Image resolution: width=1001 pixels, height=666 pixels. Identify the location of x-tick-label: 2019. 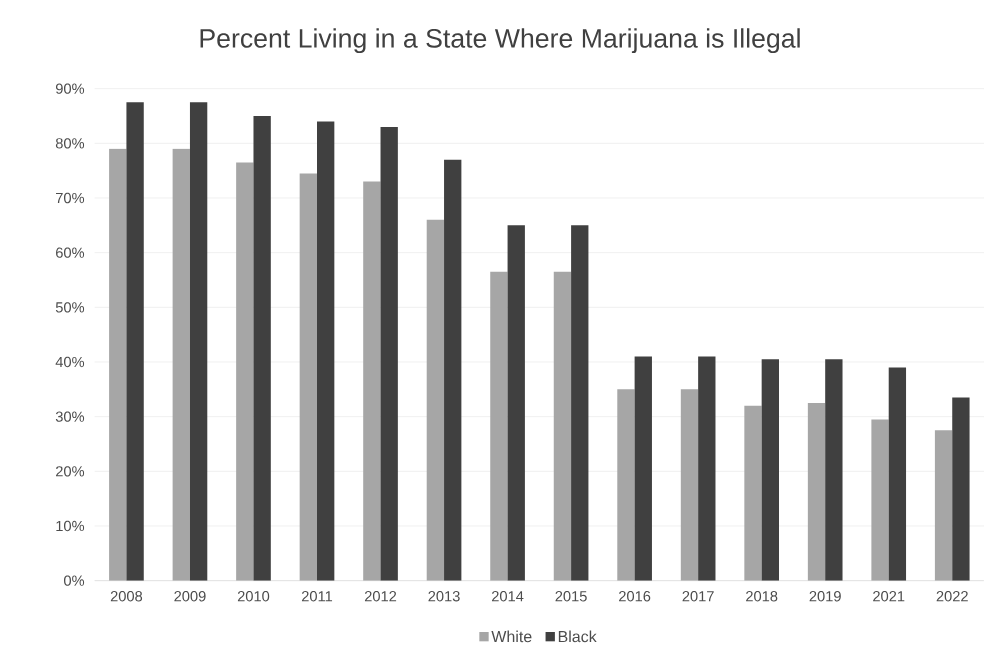
(825, 596).